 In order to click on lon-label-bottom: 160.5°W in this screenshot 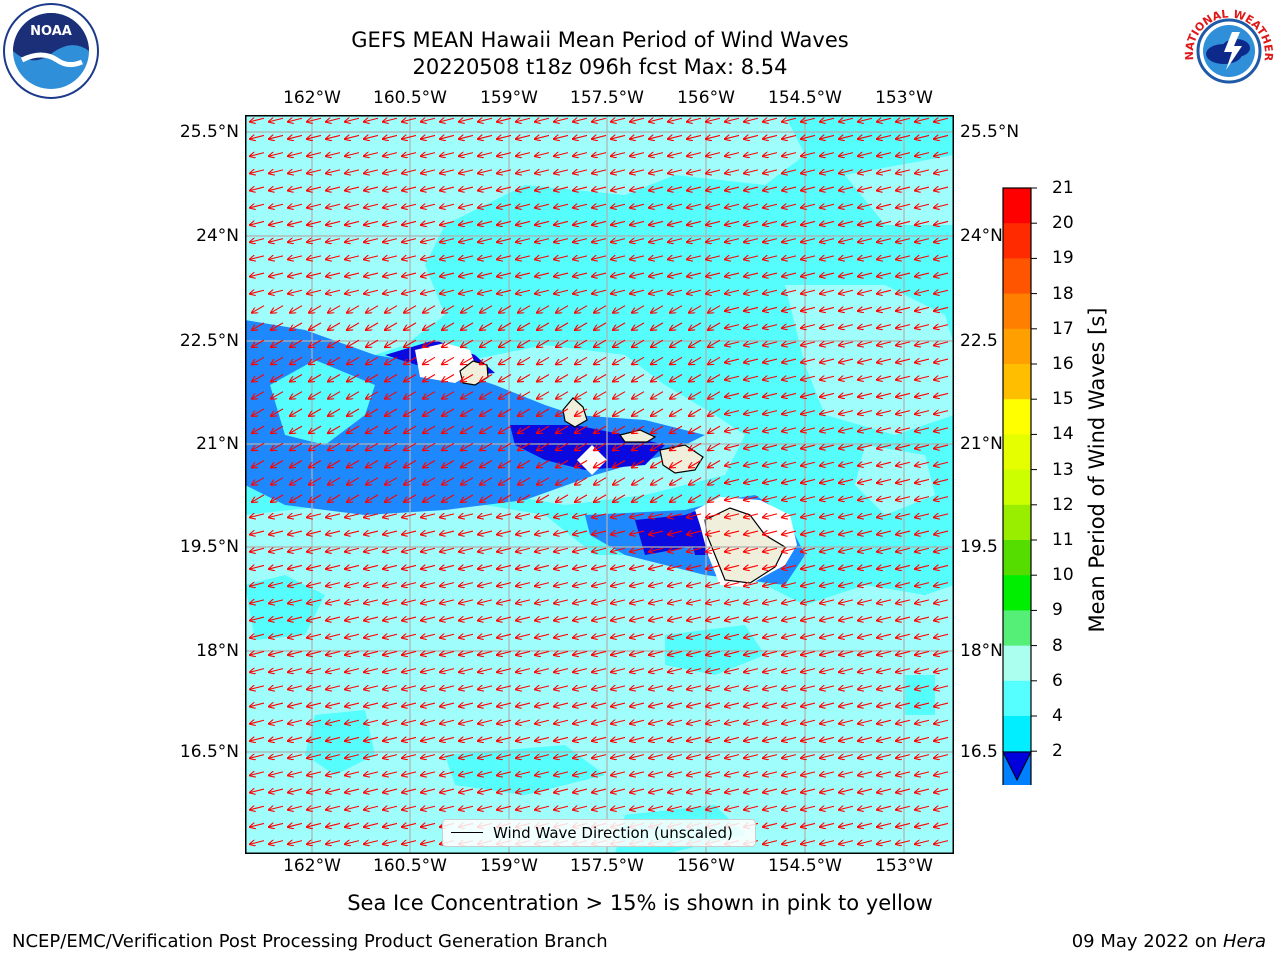, I will do `click(410, 866)`.